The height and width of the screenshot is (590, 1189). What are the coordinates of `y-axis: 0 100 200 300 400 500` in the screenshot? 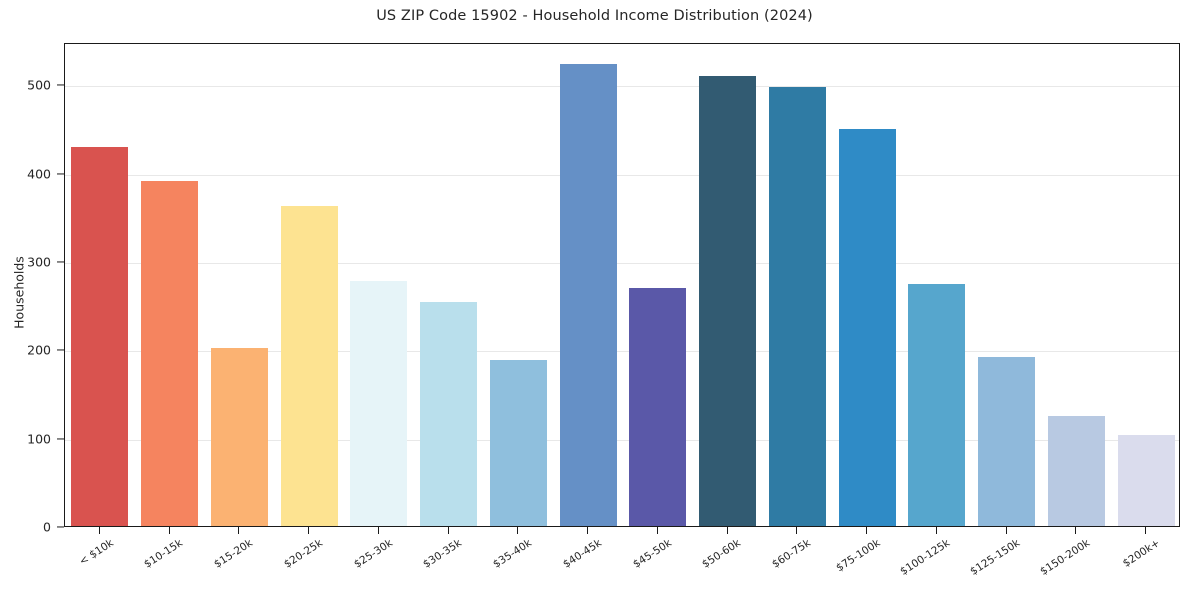 It's located at (32, 295).